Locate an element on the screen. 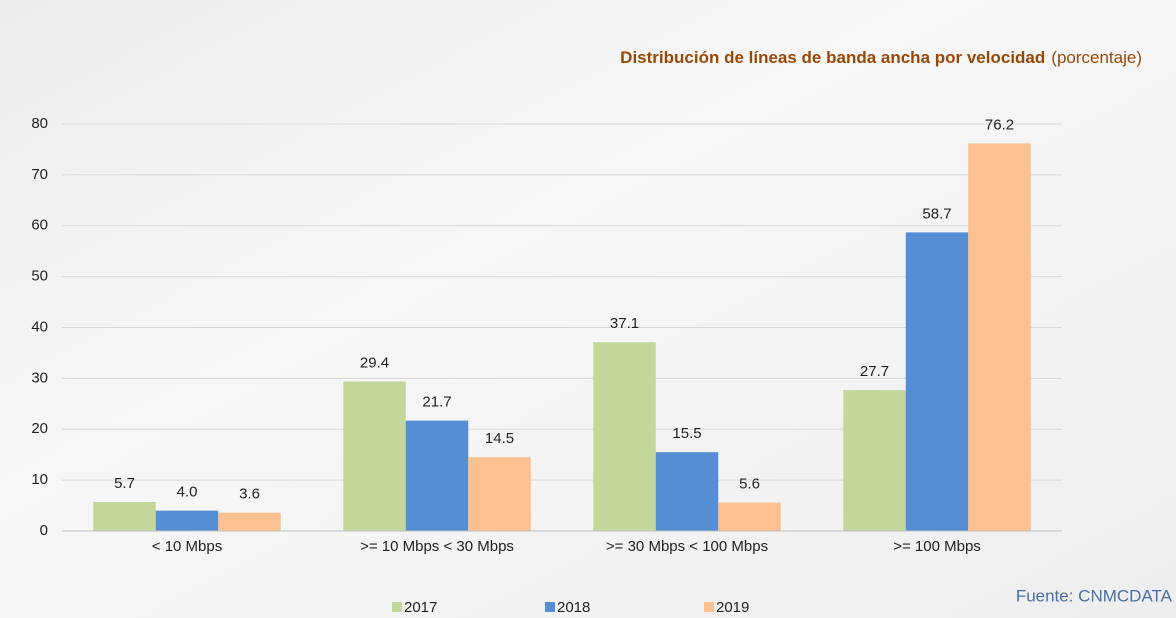 Image resolution: width=1176 pixels, height=618 pixels. source: Fuente: CNMCDATA is located at coordinates (1094, 595).